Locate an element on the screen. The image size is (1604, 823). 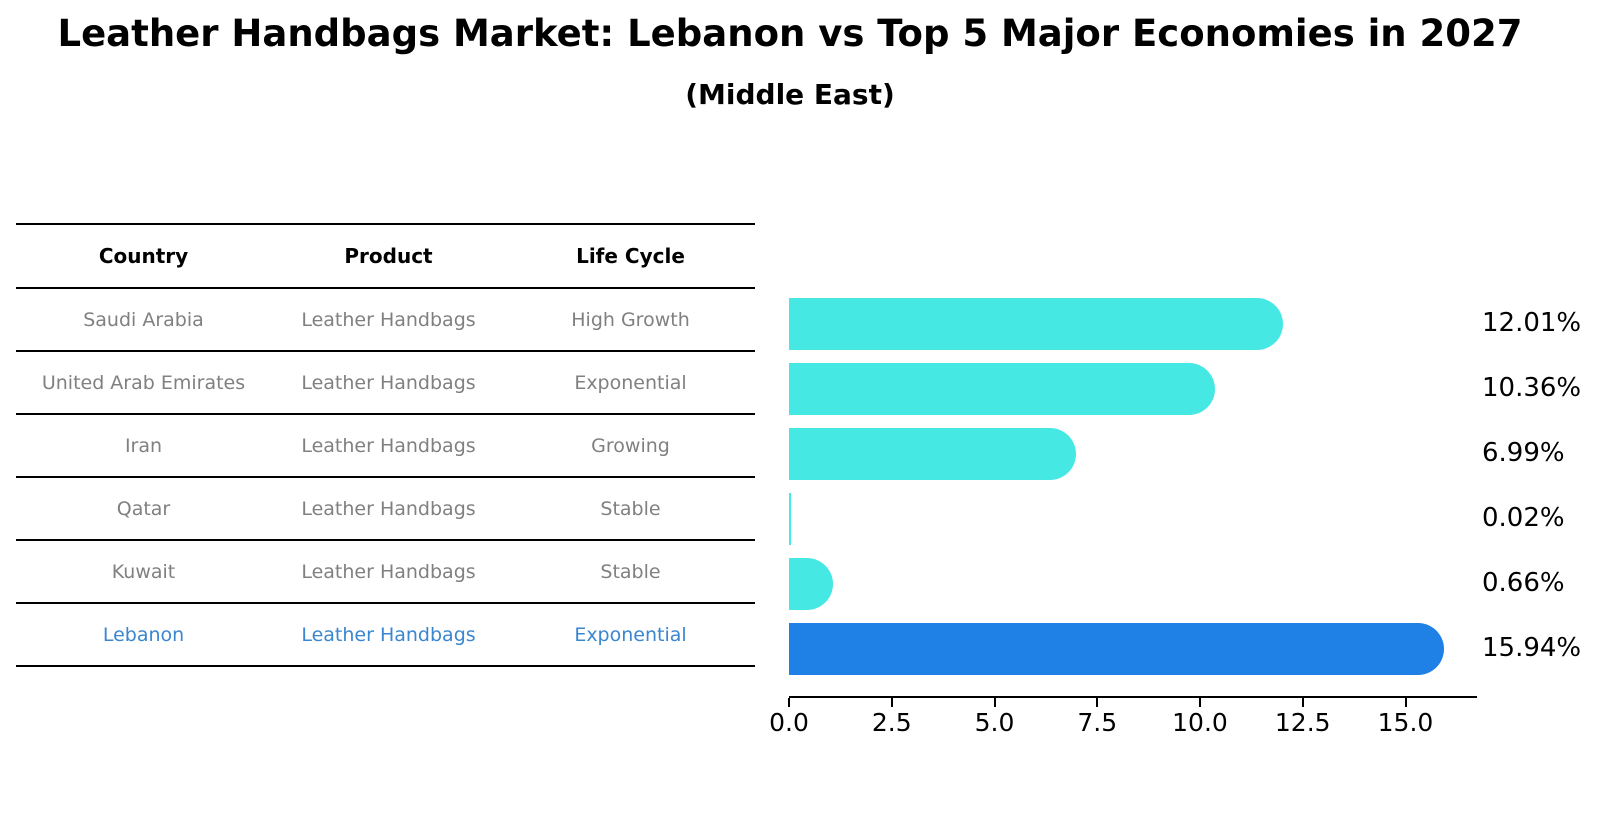
bar-value-label: 15.94% is located at coordinates (1532, 648).